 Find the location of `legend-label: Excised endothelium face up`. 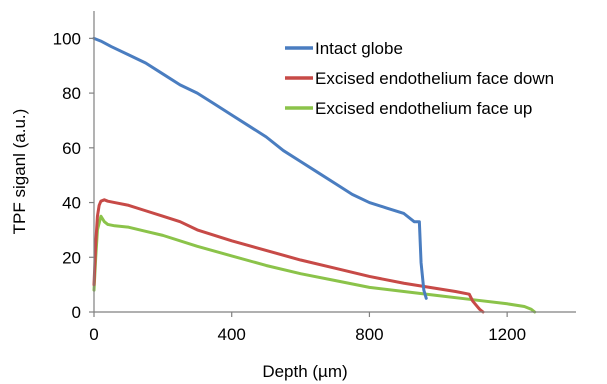

legend-label: Excised endothelium face up is located at coordinates (423, 108).